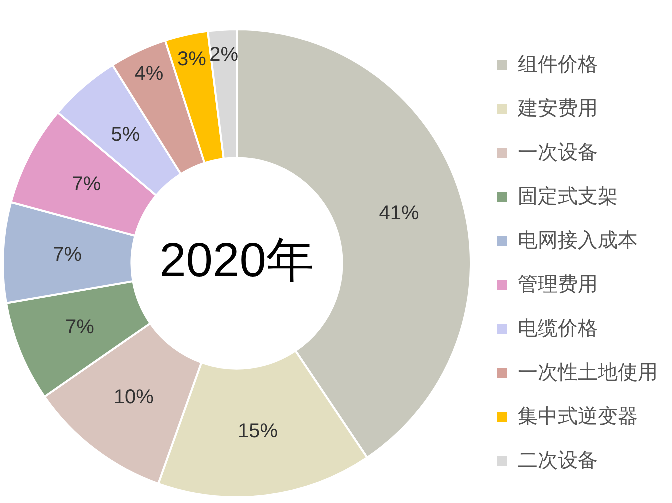 The width and height of the screenshot is (672, 503). I want to click on legend-label: 建安费用, so click(557, 109).